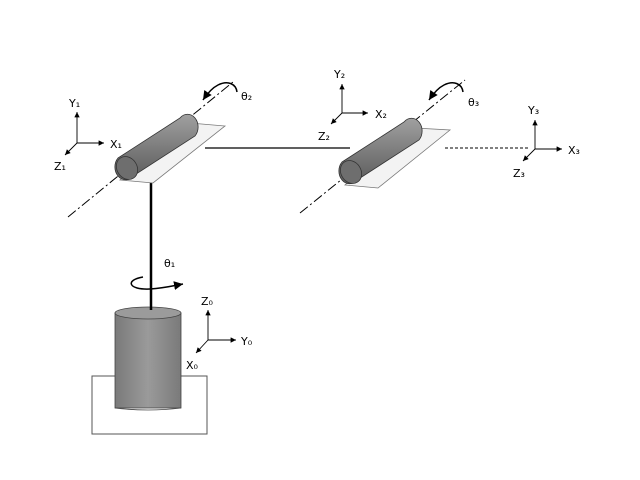  I want to click on frame1-x-label: X₁, so click(116, 144).